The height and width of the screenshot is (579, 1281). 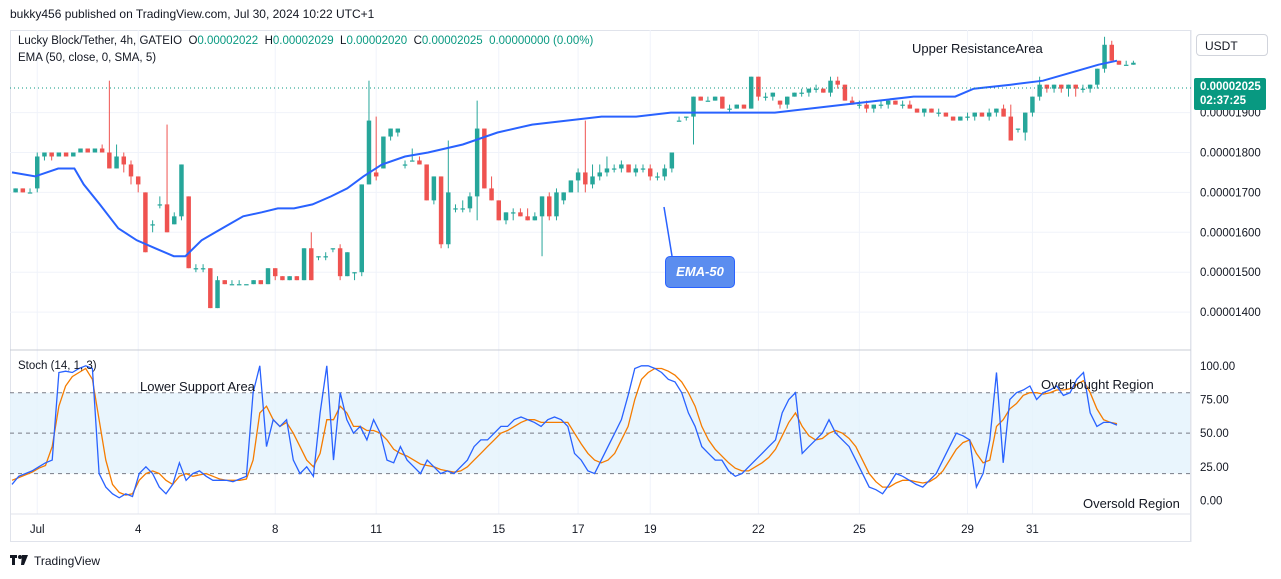 What do you see at coordinates (859, 530) in the screenshot?
I see `time-tick-label: 25` at bounding box center [859, 530].